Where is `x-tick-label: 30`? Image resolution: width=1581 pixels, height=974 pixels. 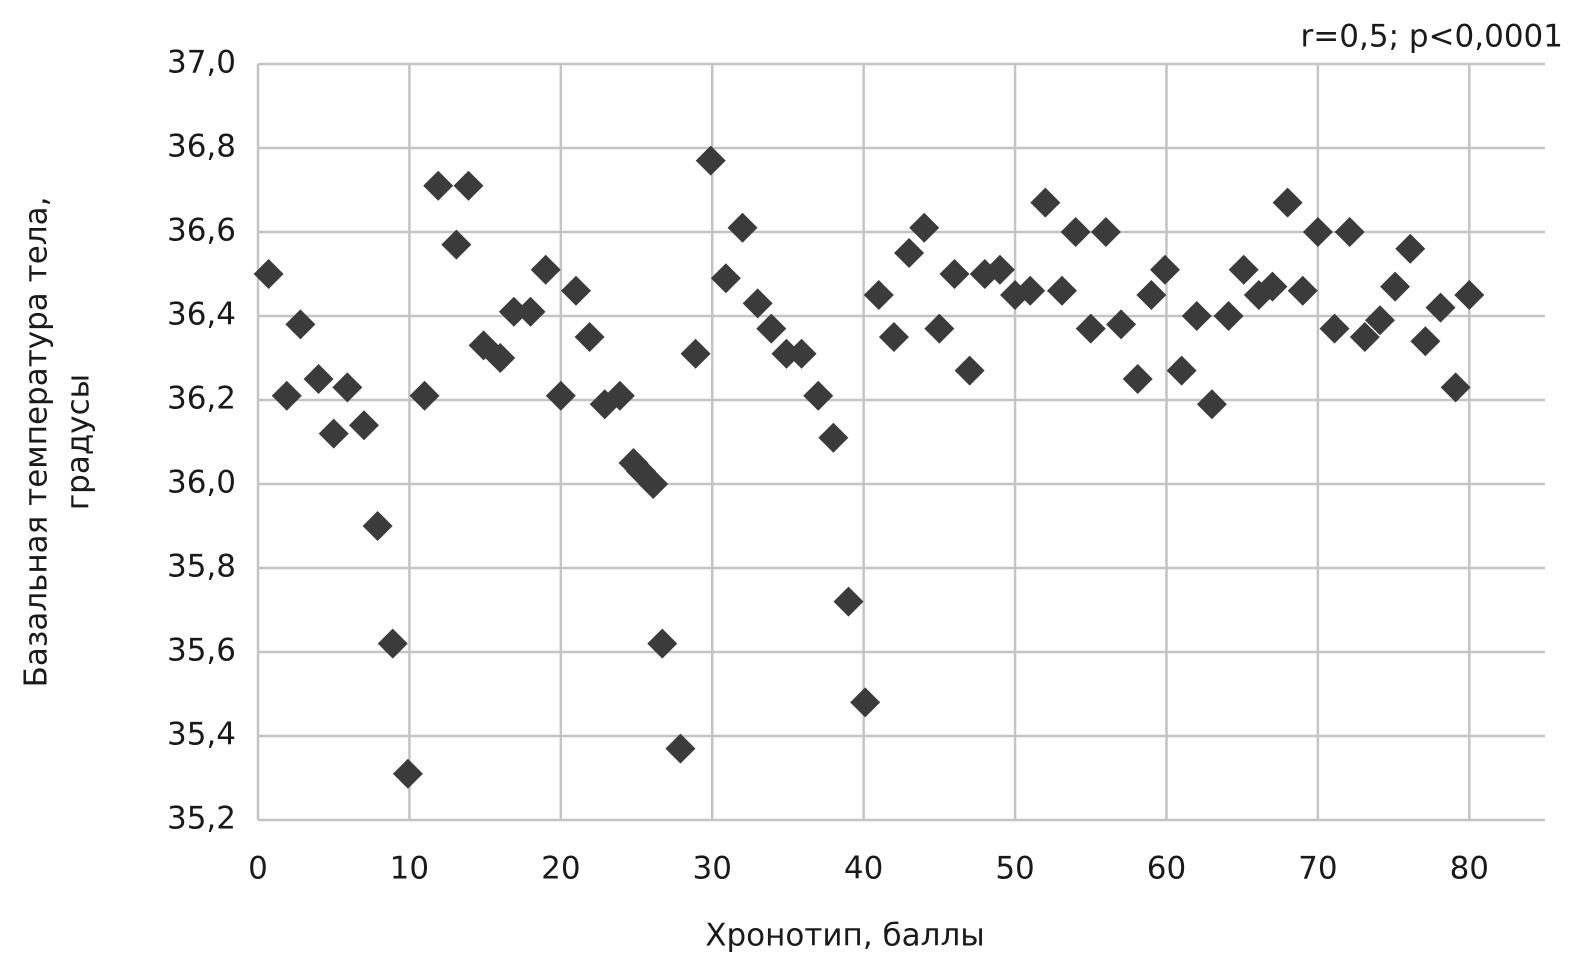 x-tick-label: 30 is located at coordinates (712, 869).